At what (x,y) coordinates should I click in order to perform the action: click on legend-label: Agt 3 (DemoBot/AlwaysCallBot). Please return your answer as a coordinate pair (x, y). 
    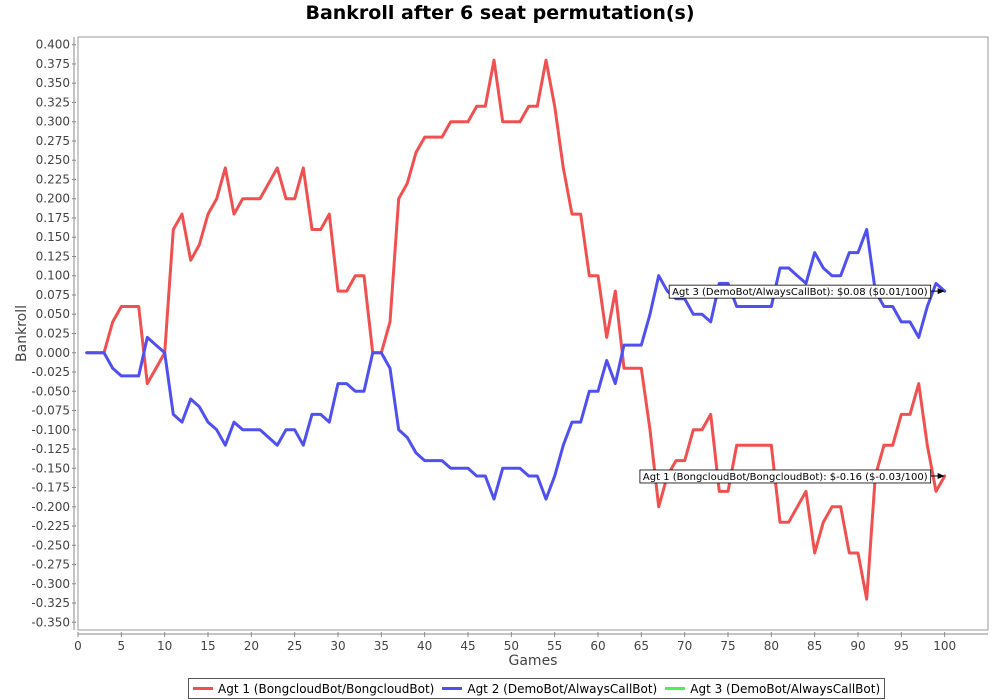
    Looking at the image, I should click on (785, 688).